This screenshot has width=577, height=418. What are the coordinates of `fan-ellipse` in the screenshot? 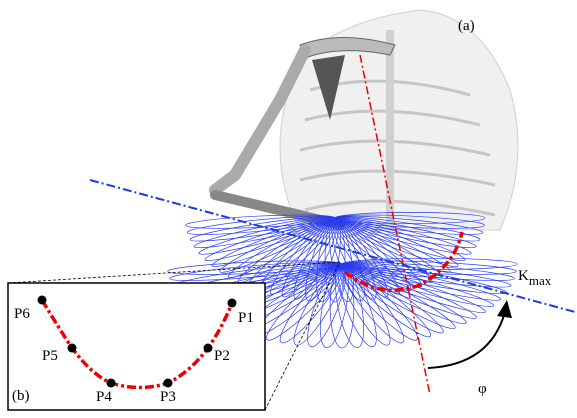 It's located at (255, 267).